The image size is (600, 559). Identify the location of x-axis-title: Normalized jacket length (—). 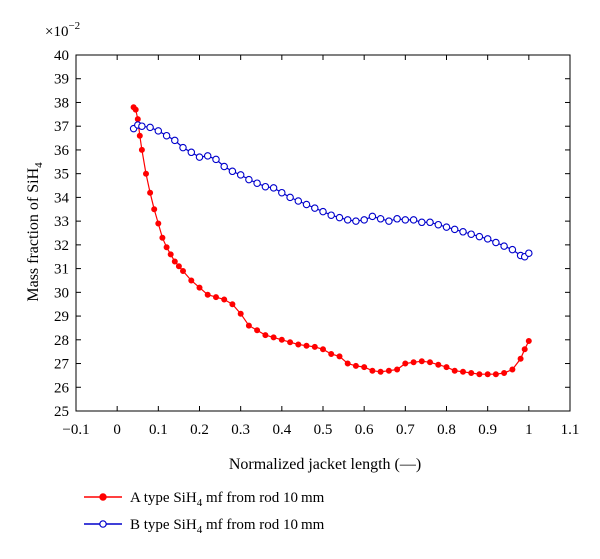
(325, 464).